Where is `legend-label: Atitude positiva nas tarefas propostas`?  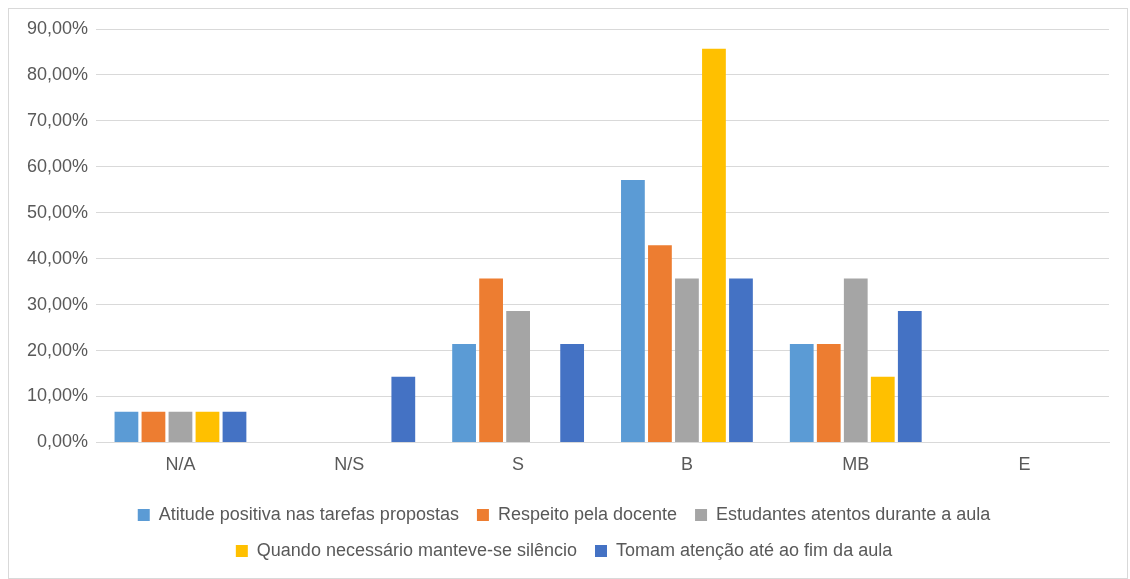
legend-label: Atitude positiva nas tarefas propostas is located at coordinates (308, 513).